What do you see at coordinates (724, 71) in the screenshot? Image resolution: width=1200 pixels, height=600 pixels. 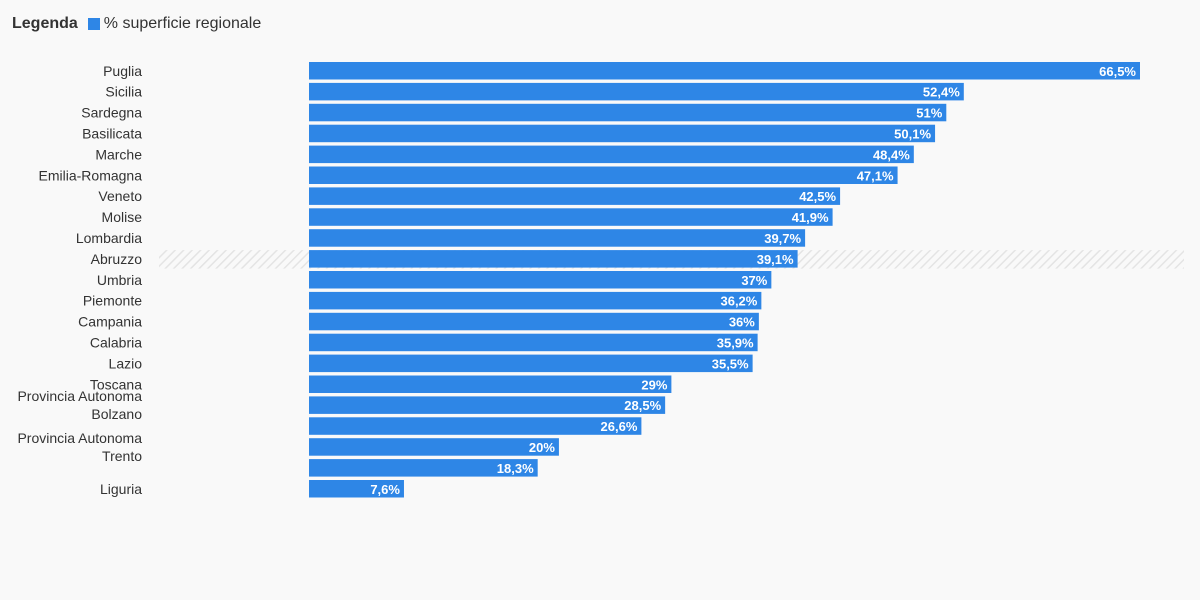 I see `bar-puglia` at bounding box center [724, 71].